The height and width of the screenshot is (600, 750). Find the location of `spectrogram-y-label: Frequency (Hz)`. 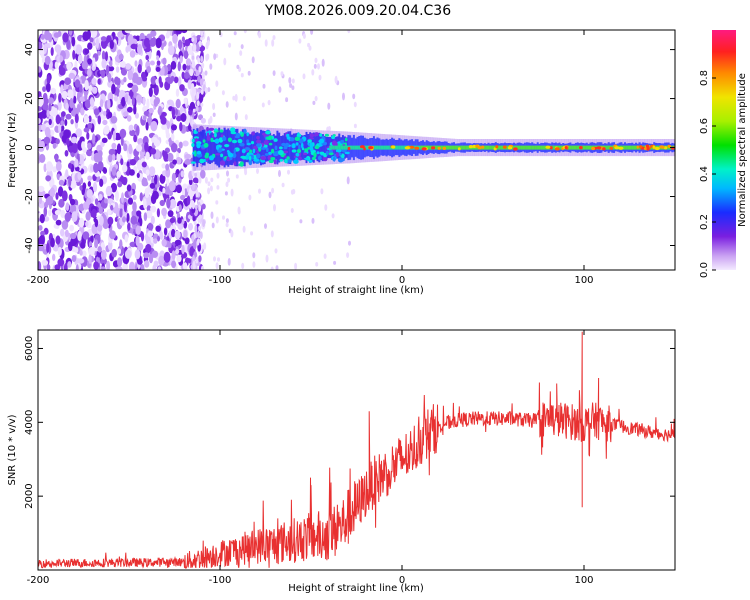

spectrogram-y-label: Frequency (Hz) is located at coordinates (12, 150).